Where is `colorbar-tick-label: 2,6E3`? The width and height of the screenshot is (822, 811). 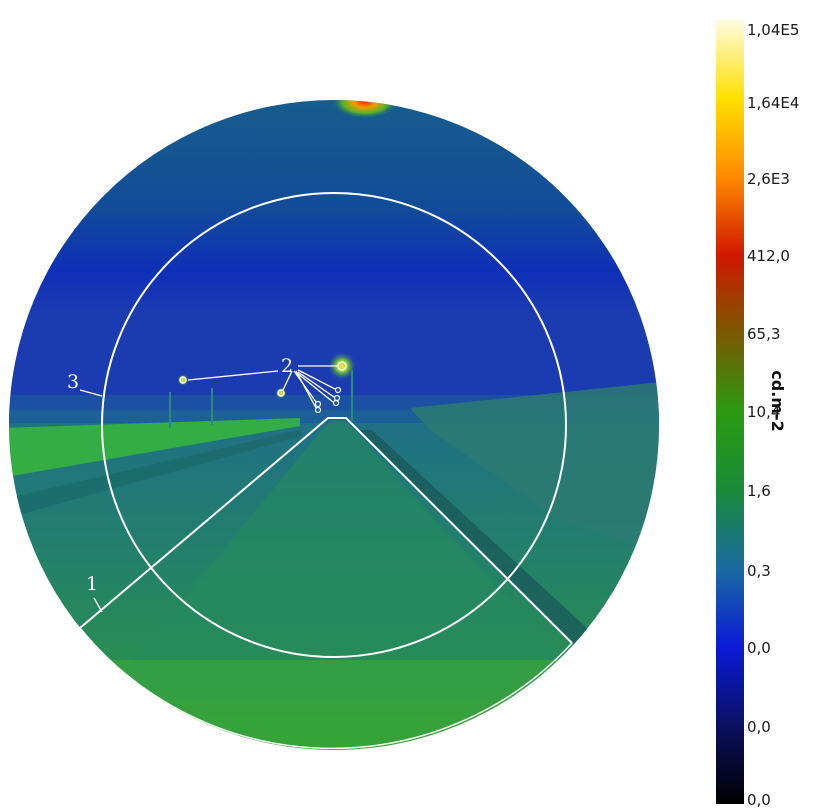
colorbar-tick-label: 2,6E3 is located at coordinates (768, 179).